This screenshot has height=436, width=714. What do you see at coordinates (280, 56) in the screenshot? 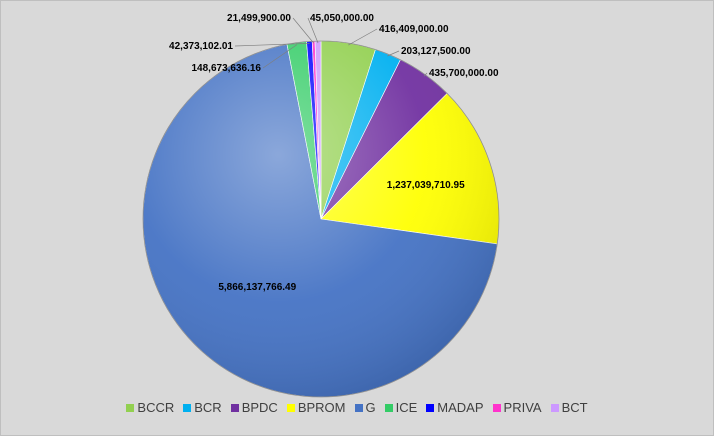
I see `leader-line-ice` at bounding box center [280, 56].